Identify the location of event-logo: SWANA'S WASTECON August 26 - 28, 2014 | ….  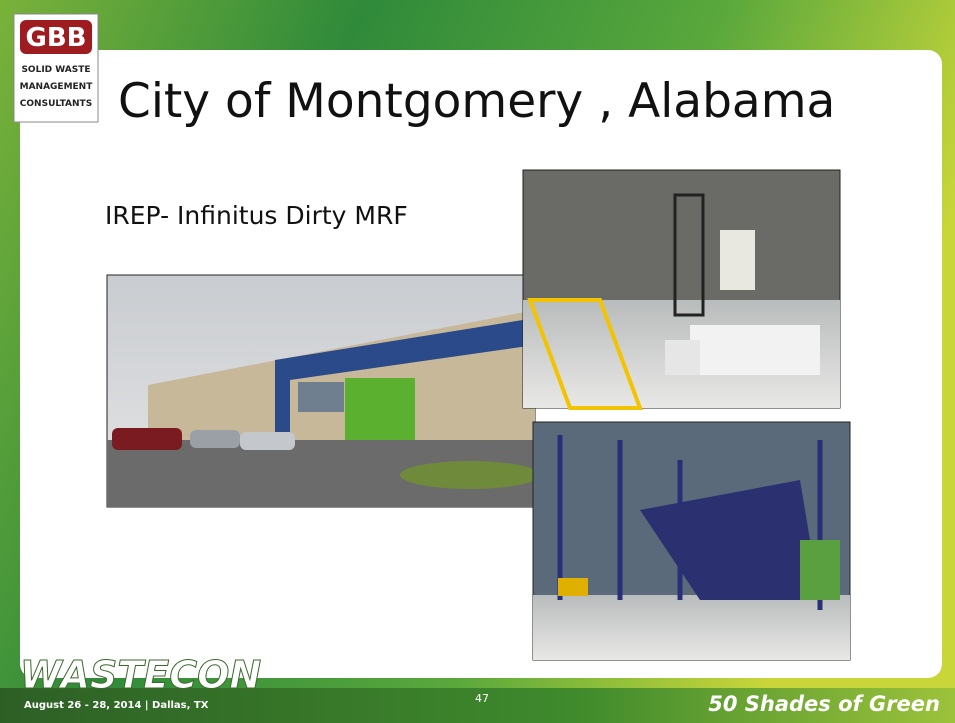
(141, 679).